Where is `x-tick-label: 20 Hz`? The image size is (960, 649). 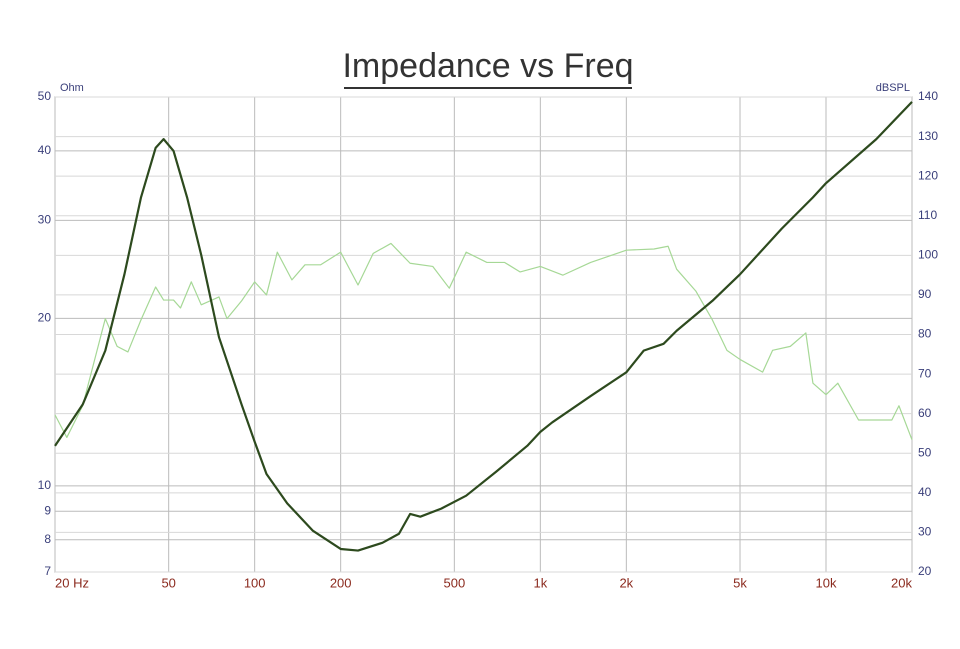 x-tick-label: 20 Hz is located at coordinates (72, 582).